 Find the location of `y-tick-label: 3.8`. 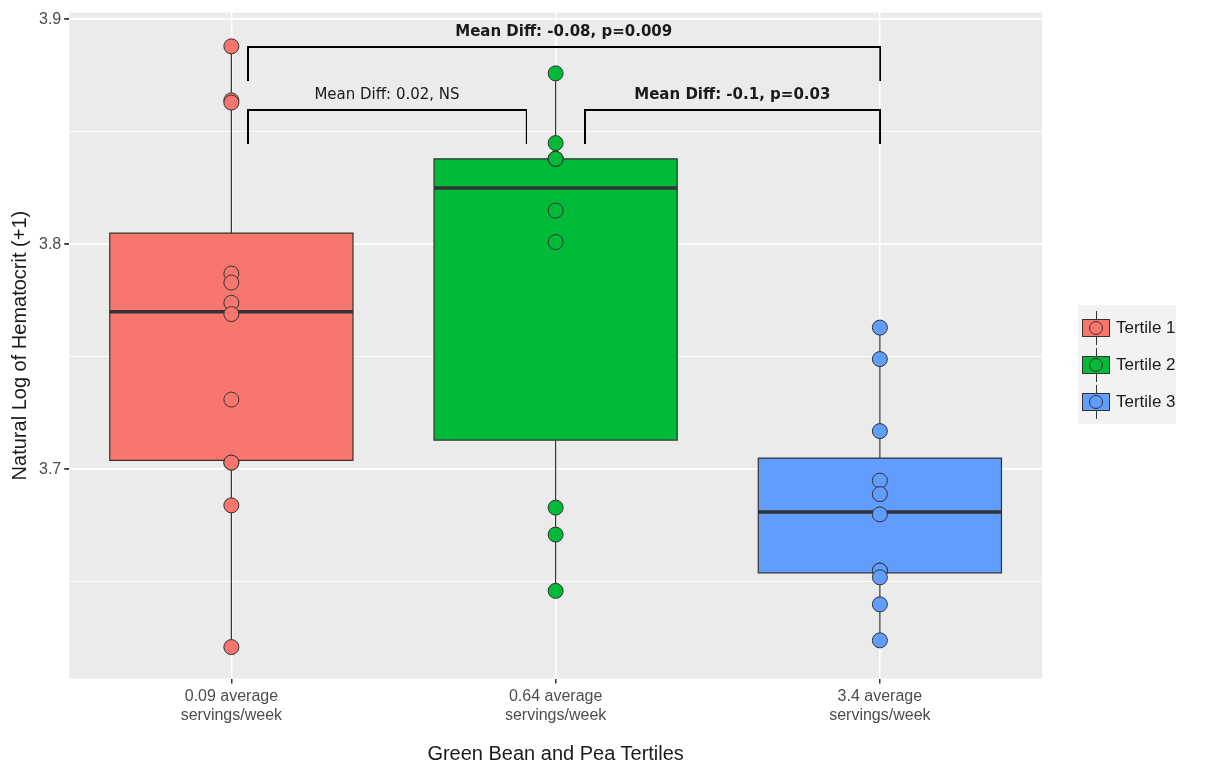

y-tick-label: 3.8 is located at coordinates (50, 243).